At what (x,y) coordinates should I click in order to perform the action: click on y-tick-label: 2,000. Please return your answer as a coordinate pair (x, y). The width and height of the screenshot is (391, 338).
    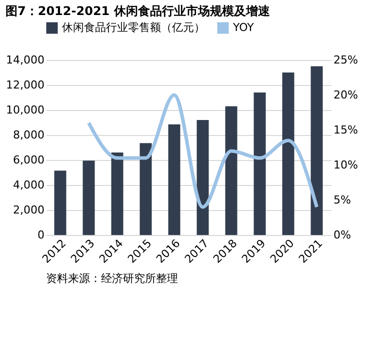
    Looking at the image, I should click on (28, 210).